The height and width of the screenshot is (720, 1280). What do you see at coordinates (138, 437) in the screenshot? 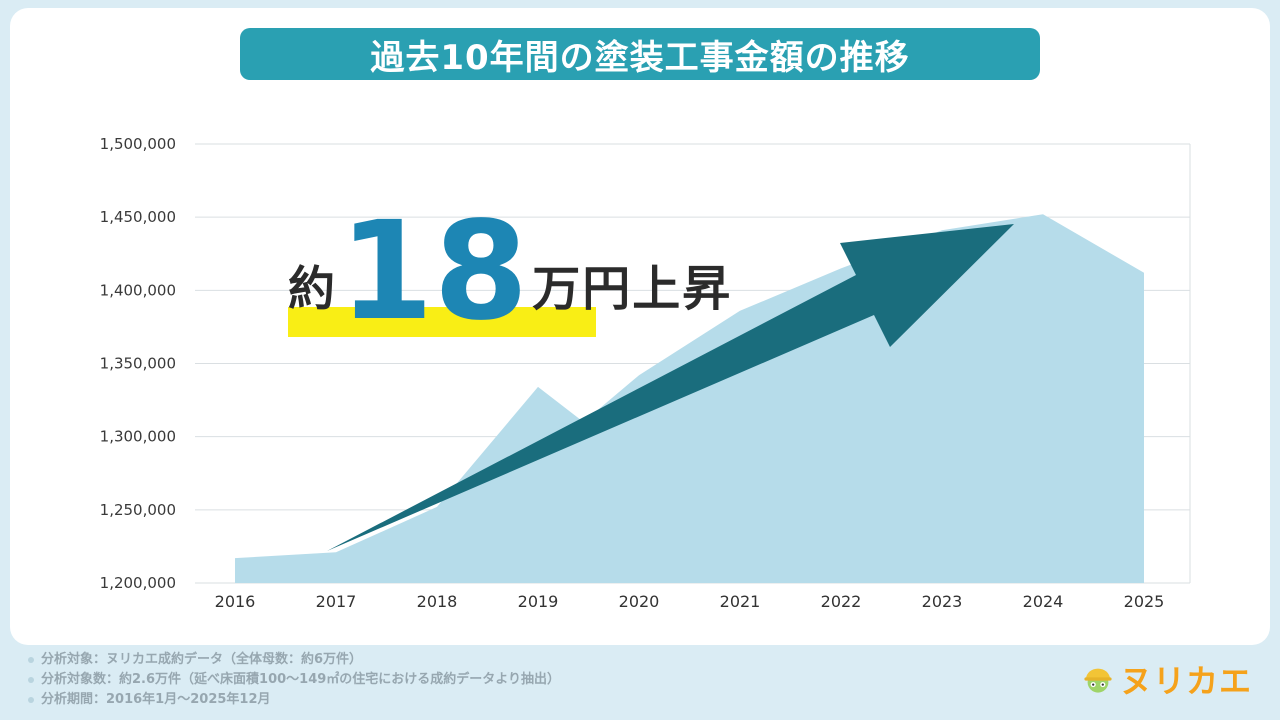
I see `y-tick-label: 1,300,000` at bounding box center [138, 437].